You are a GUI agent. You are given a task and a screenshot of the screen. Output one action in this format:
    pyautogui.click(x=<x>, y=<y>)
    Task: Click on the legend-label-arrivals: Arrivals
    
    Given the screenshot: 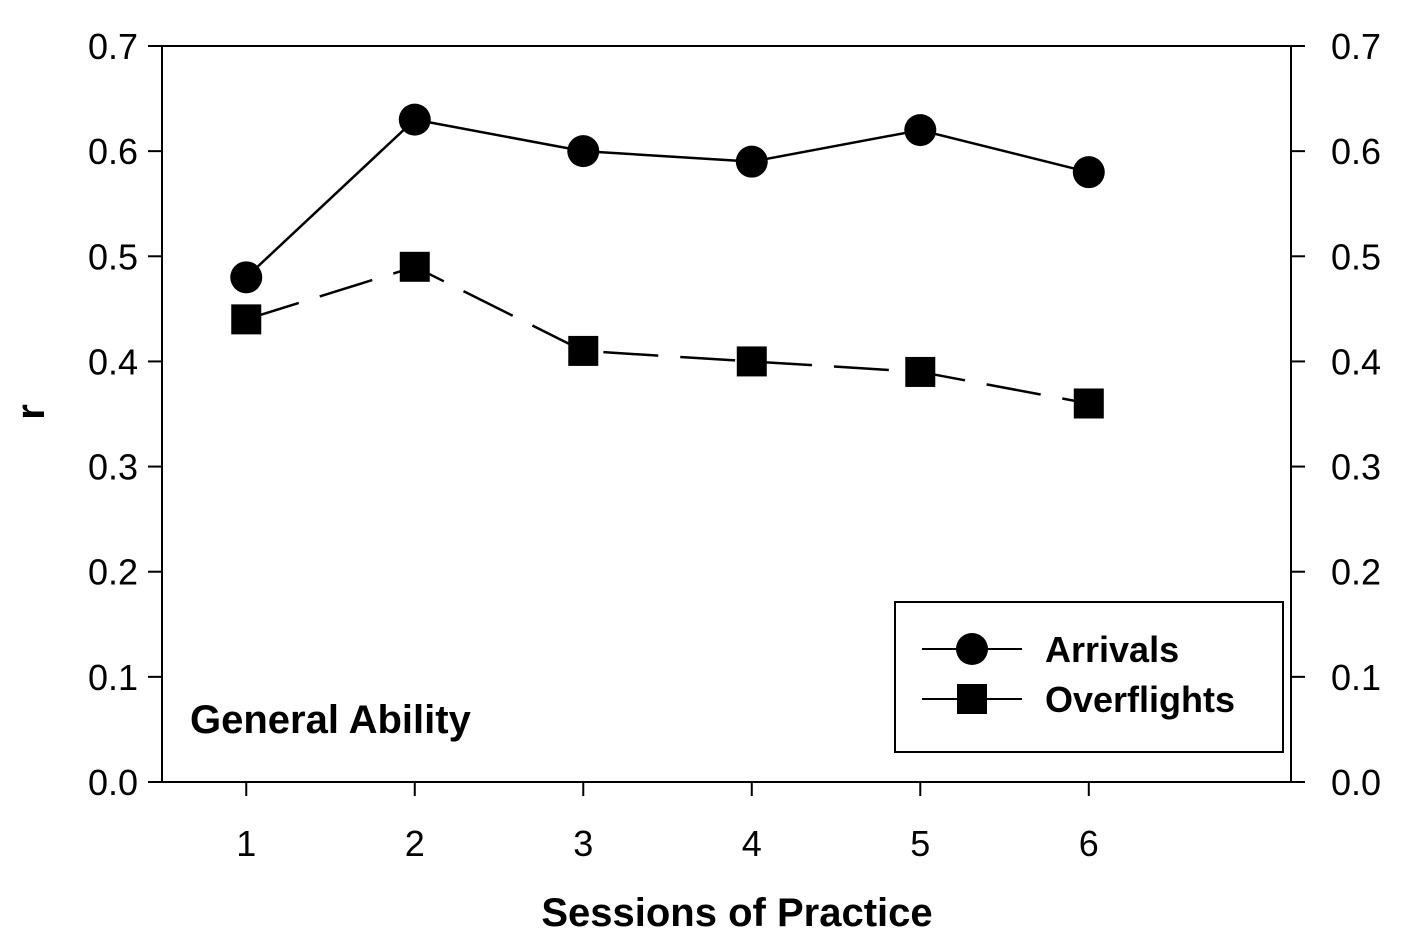 What is the action you would take?
    pyautogui.click(x=1112, y=649)
    